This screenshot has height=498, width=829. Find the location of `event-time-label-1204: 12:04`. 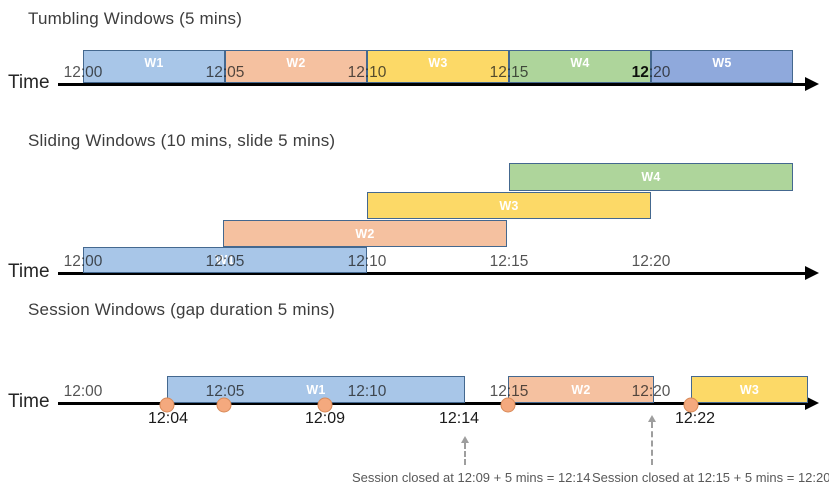

event-time-label-1204: 12:04 is located at coordinates (168, 418).